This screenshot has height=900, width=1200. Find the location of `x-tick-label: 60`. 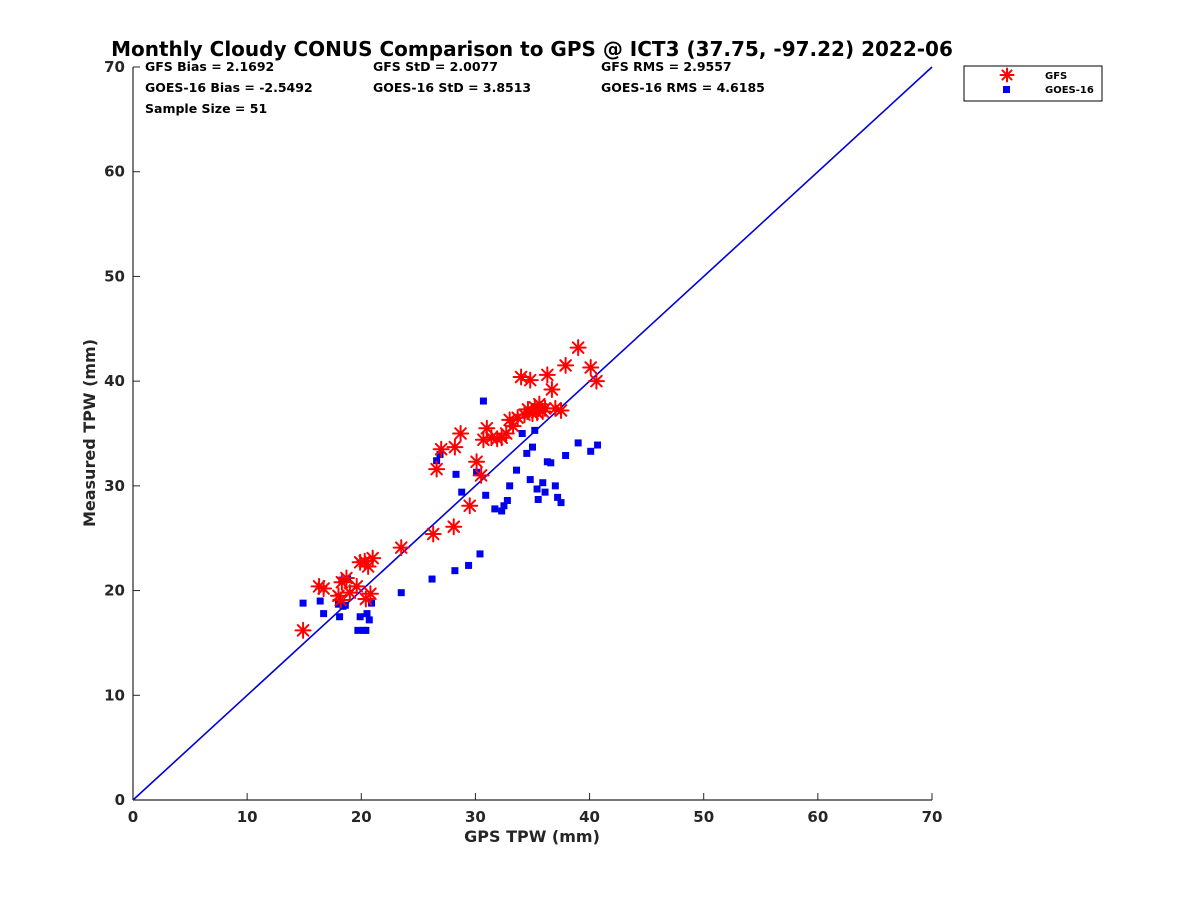

x-tick-label: 60 is located at coordinates (817, 817).